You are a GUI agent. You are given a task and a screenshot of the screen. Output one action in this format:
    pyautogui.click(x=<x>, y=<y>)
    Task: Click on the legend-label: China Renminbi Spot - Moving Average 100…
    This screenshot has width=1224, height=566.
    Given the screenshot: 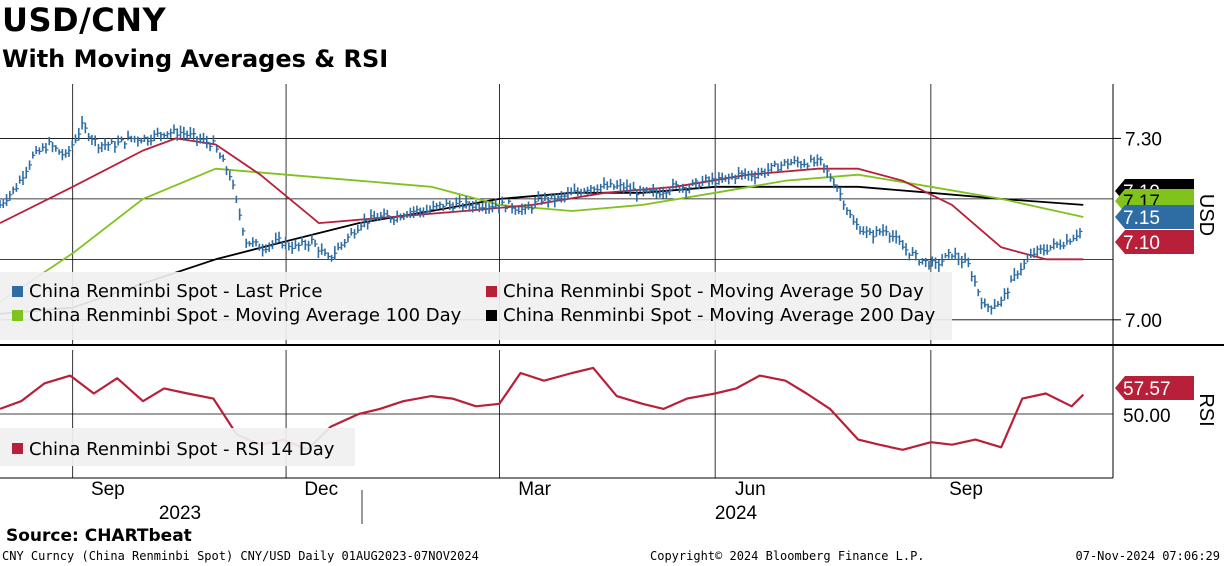 What is the action you would take?
    pyautogui.click(x=245, y=315)
    